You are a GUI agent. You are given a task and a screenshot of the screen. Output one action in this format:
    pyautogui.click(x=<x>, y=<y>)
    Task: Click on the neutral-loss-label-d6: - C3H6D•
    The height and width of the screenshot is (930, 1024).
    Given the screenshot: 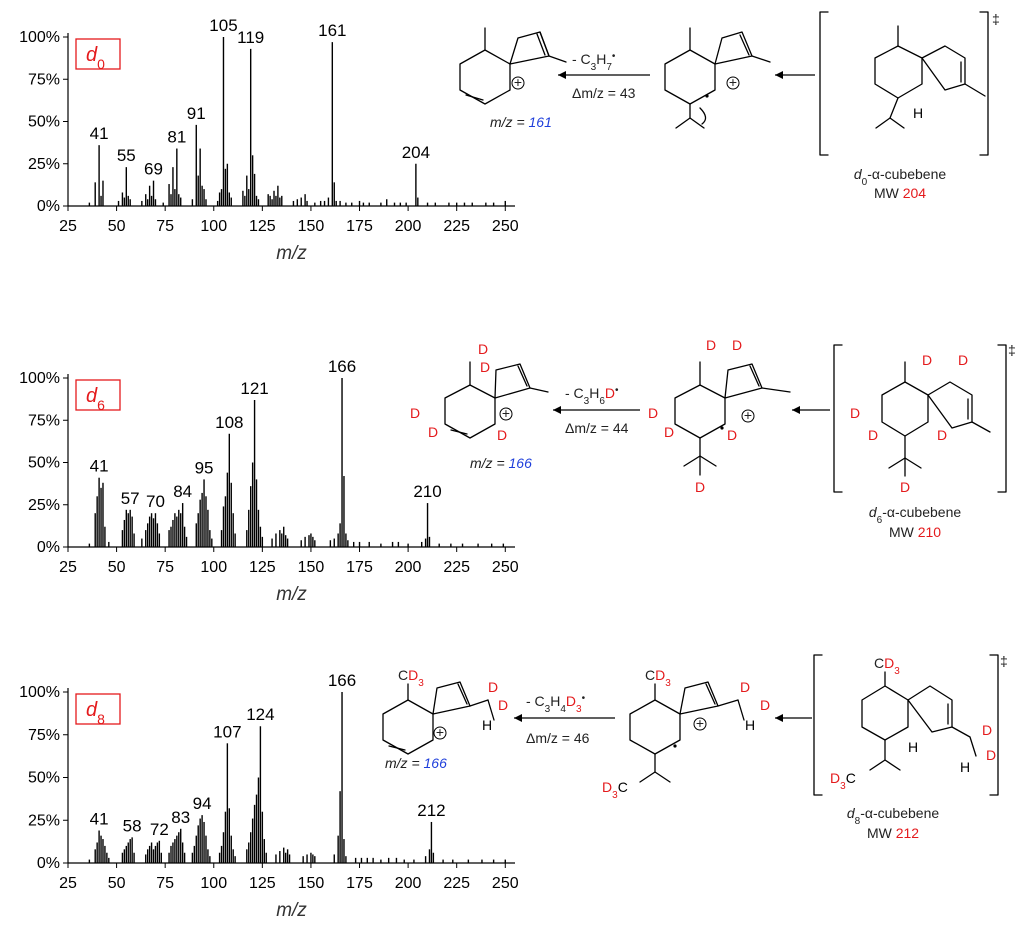 What is the action you would take?
    pyautogui.click(x=592, y=396)
    